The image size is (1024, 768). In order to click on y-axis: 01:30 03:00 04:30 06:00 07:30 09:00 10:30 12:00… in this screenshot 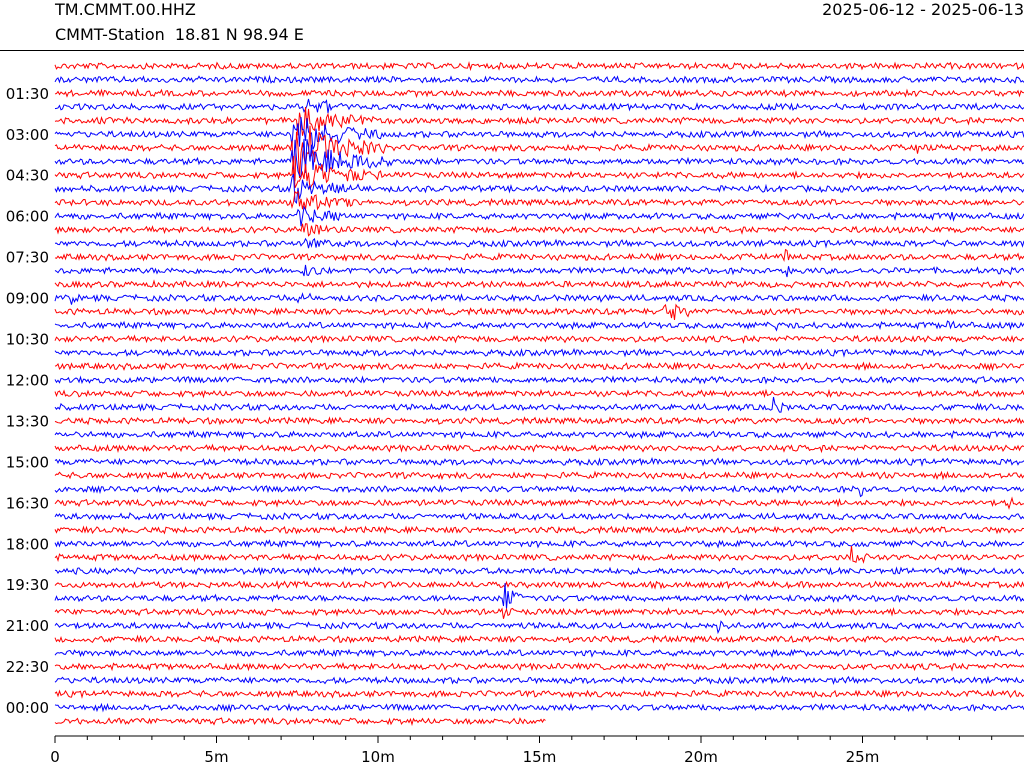, I will do `click(27, 401)`.